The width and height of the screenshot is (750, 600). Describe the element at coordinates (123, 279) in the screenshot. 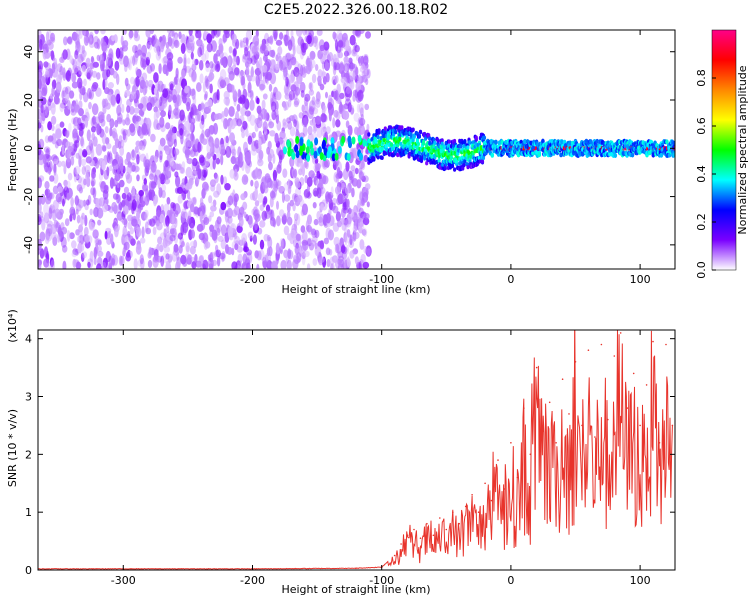

I see `x-tick-label: -300` at that location.